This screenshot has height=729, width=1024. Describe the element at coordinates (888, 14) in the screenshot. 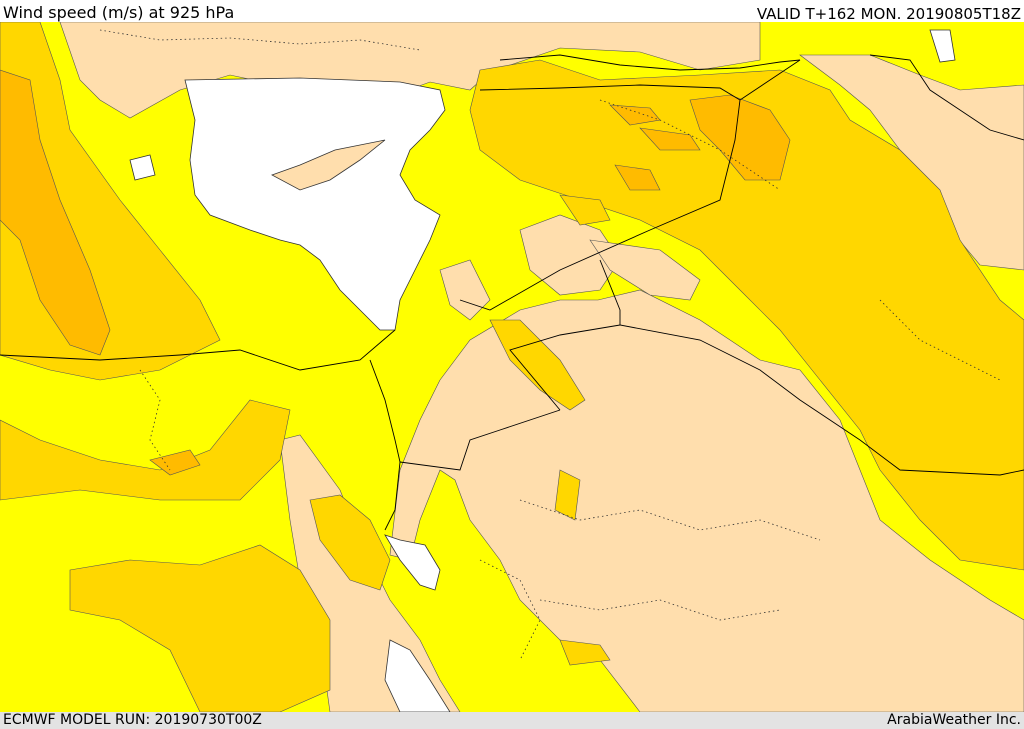

I see `valid-time: VALID T+162 MON. 20190805T18Z` at that location.